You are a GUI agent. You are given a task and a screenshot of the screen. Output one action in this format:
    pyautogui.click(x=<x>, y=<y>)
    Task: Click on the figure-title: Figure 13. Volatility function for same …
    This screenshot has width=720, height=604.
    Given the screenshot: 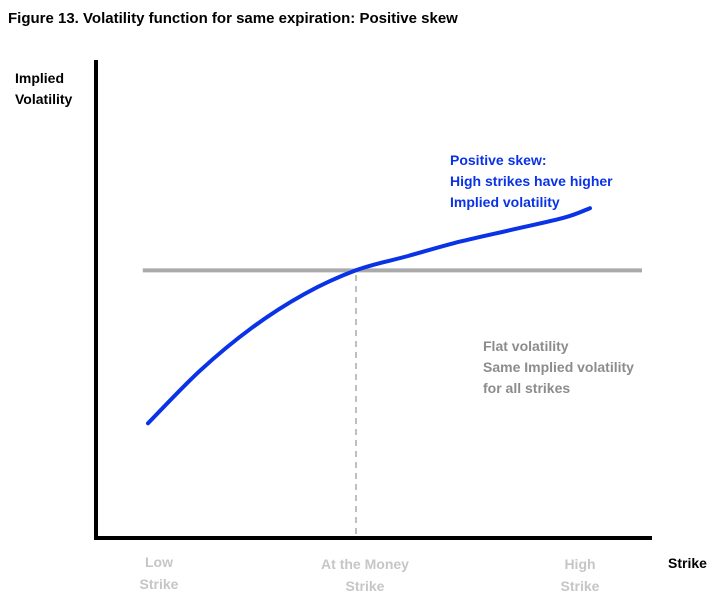 What is the action you would take?
    pyautogui.click(x=233, y=18)
    